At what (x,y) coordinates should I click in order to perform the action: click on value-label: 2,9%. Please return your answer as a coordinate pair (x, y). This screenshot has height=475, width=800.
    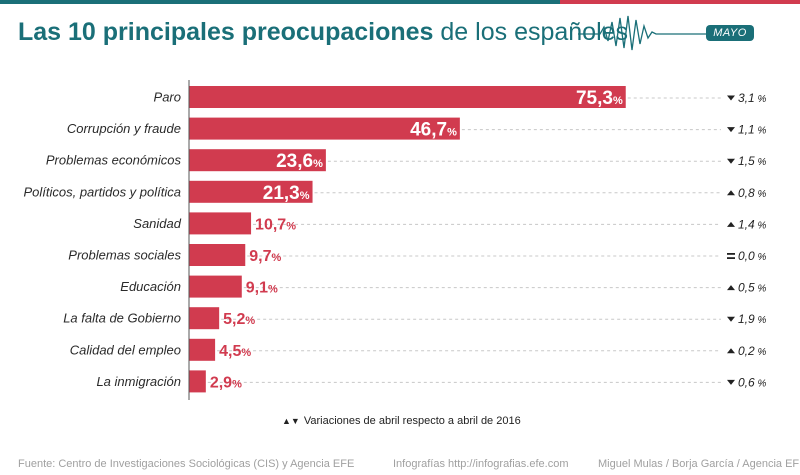
    Looking at the image, I should click on (226, 382).